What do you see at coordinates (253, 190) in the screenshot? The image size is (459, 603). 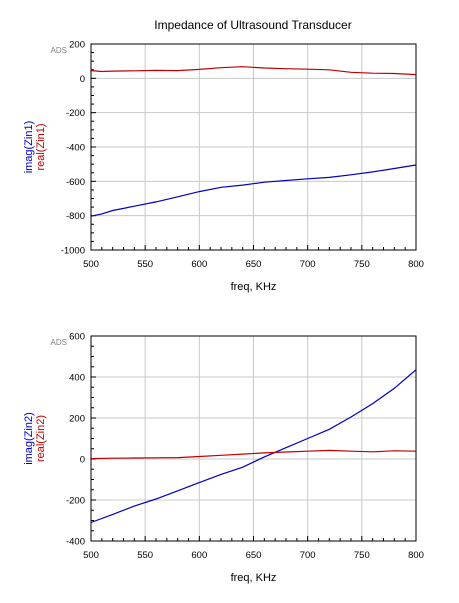 I see `series-line-imag-zin1` at bounding box center [253, 190].